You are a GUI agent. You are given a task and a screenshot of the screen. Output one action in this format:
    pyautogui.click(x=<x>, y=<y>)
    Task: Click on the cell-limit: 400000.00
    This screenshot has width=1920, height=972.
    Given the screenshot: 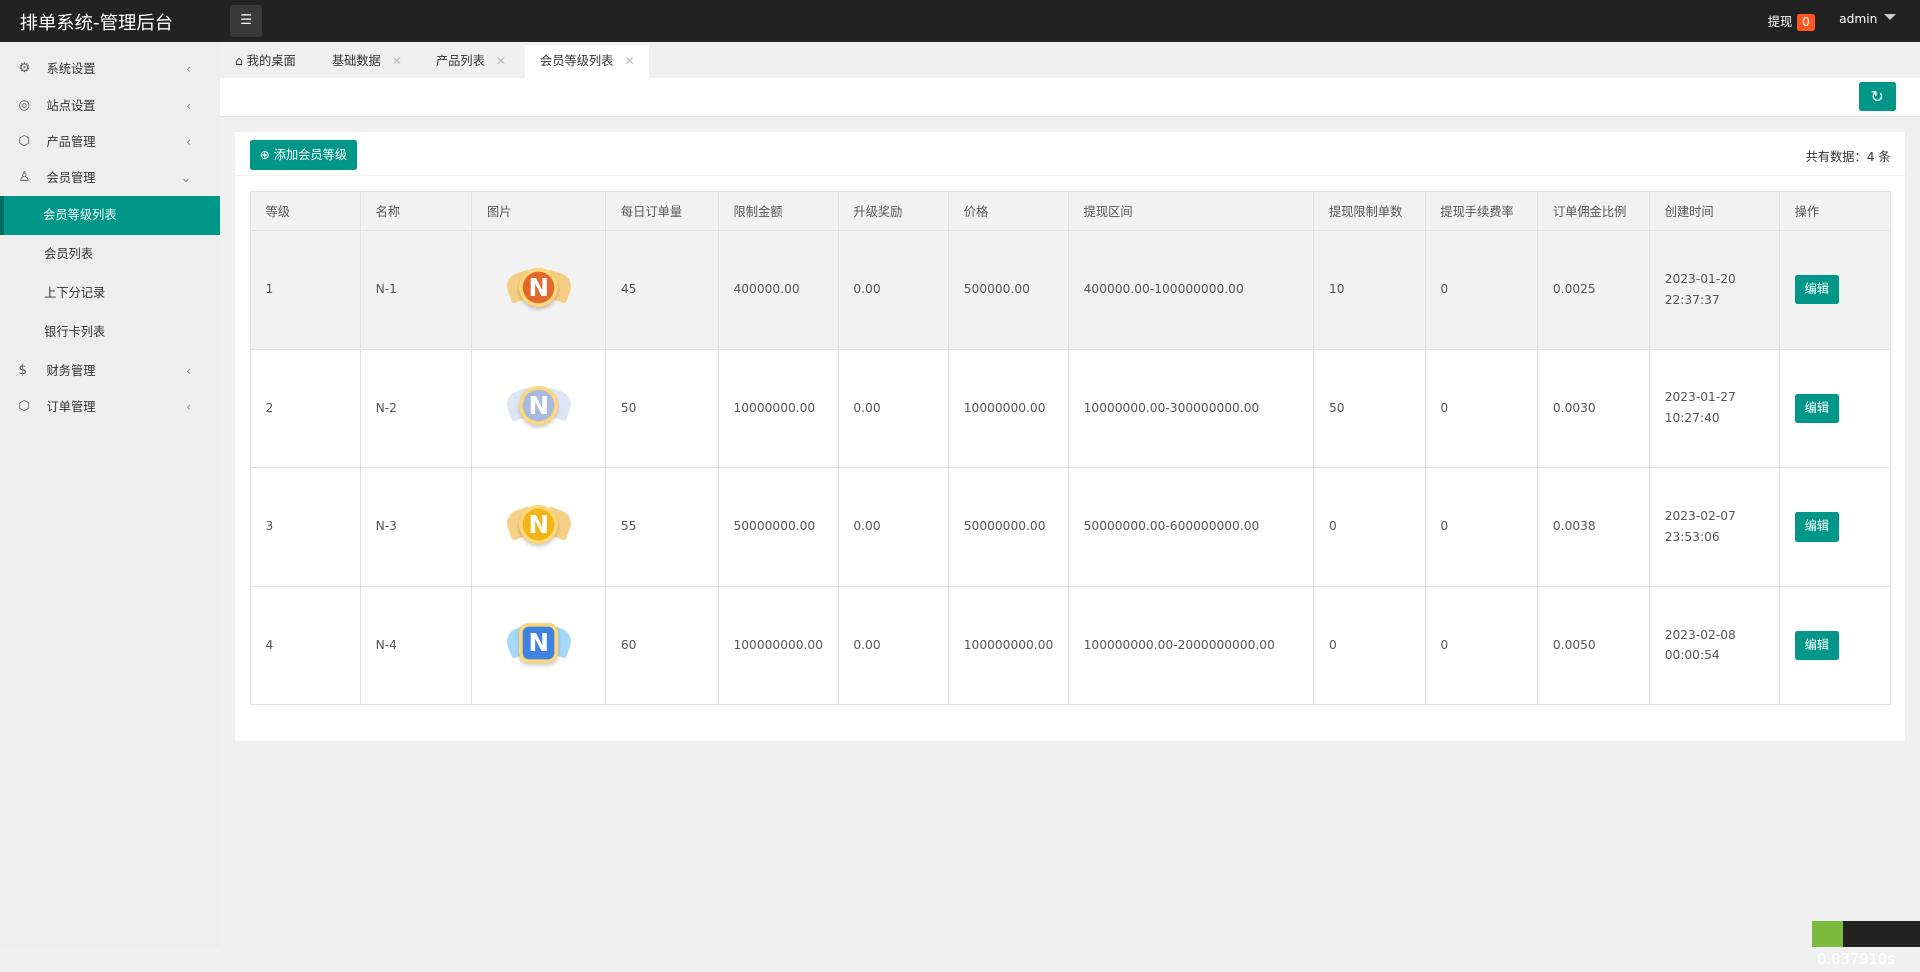 What is the action you would take?
    pyautogui.click(x=778, y=289)
    